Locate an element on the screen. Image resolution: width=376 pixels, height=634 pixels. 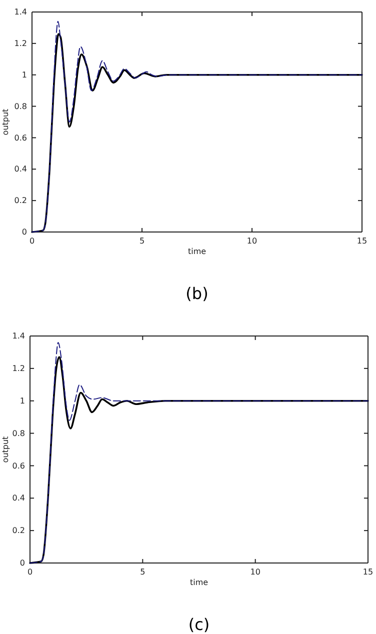
text: (b) is located at coordinates (197, 293).